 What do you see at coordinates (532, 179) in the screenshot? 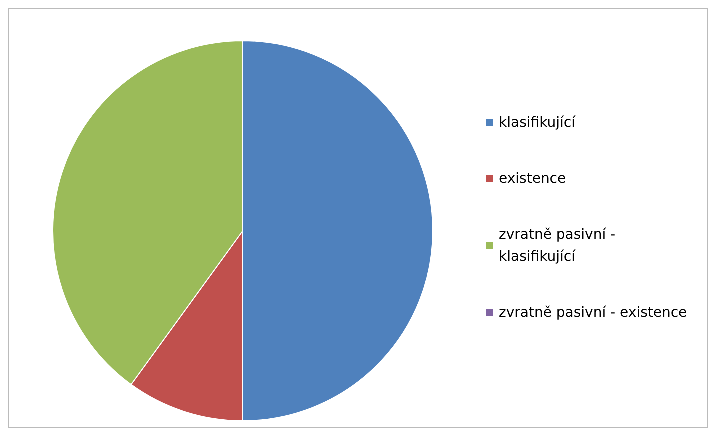
I see `legend-label: existence` at bounding box center [532, 179].